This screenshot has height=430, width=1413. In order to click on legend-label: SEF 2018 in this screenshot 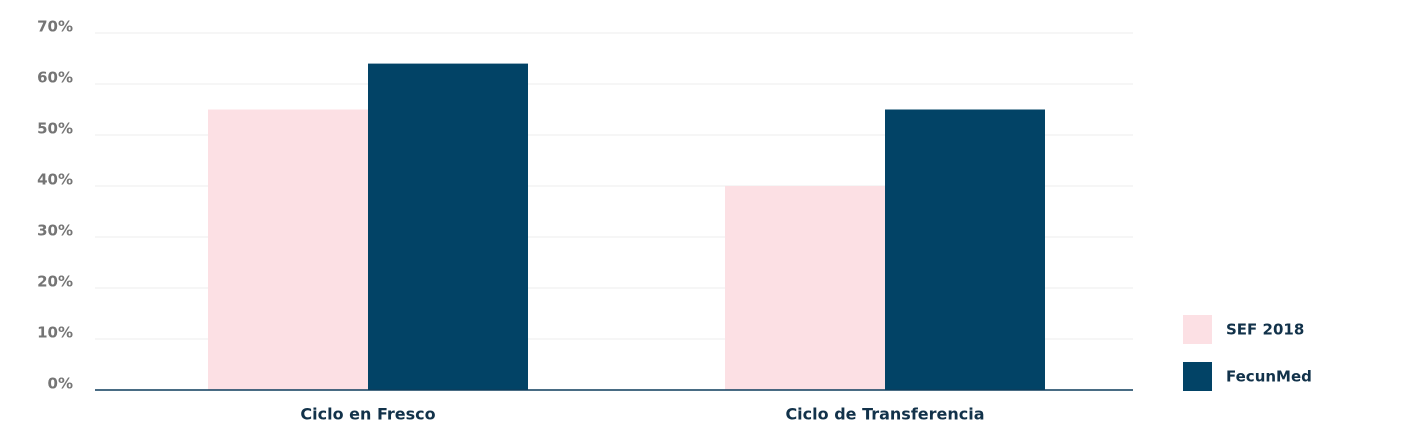, I will do `click(1265, 330)`.